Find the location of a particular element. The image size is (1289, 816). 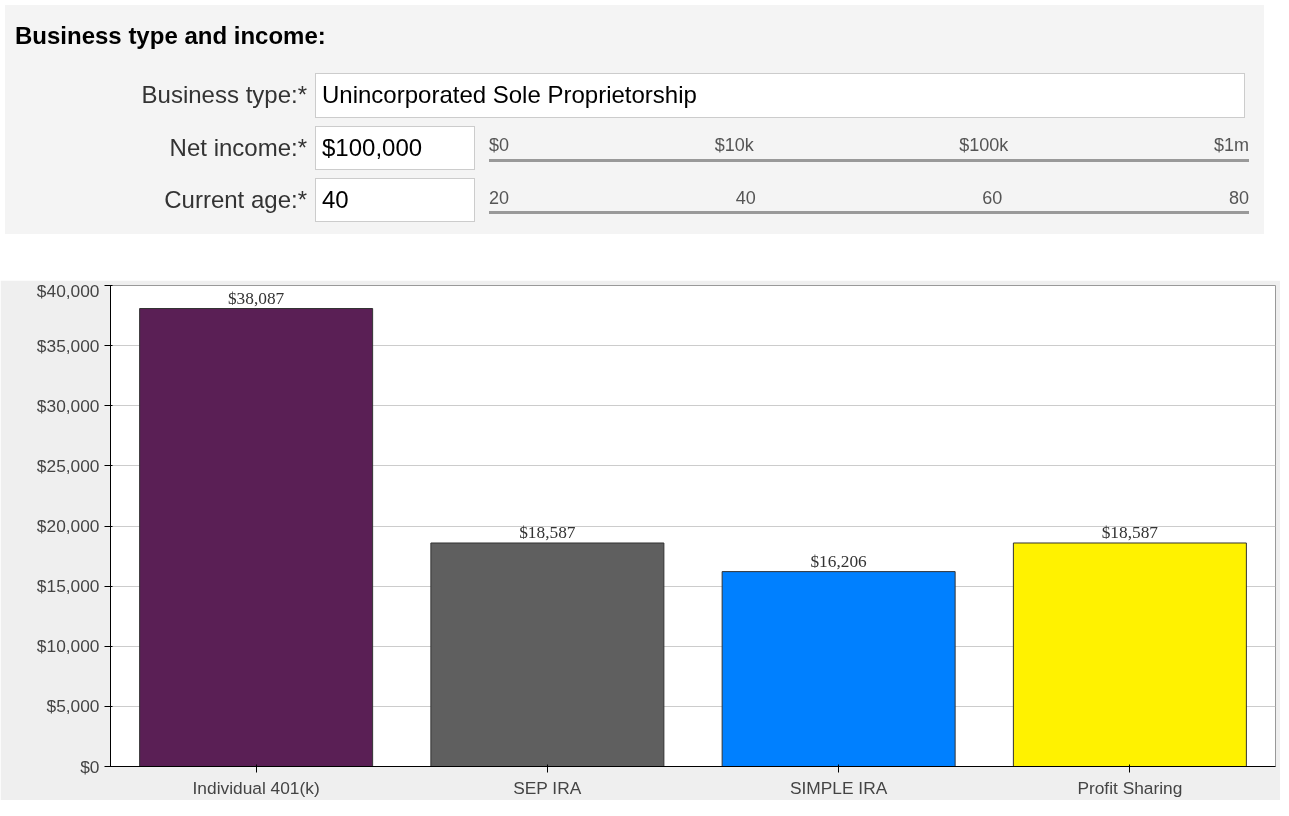

text: $1m is located at coordinates (1231, 146).